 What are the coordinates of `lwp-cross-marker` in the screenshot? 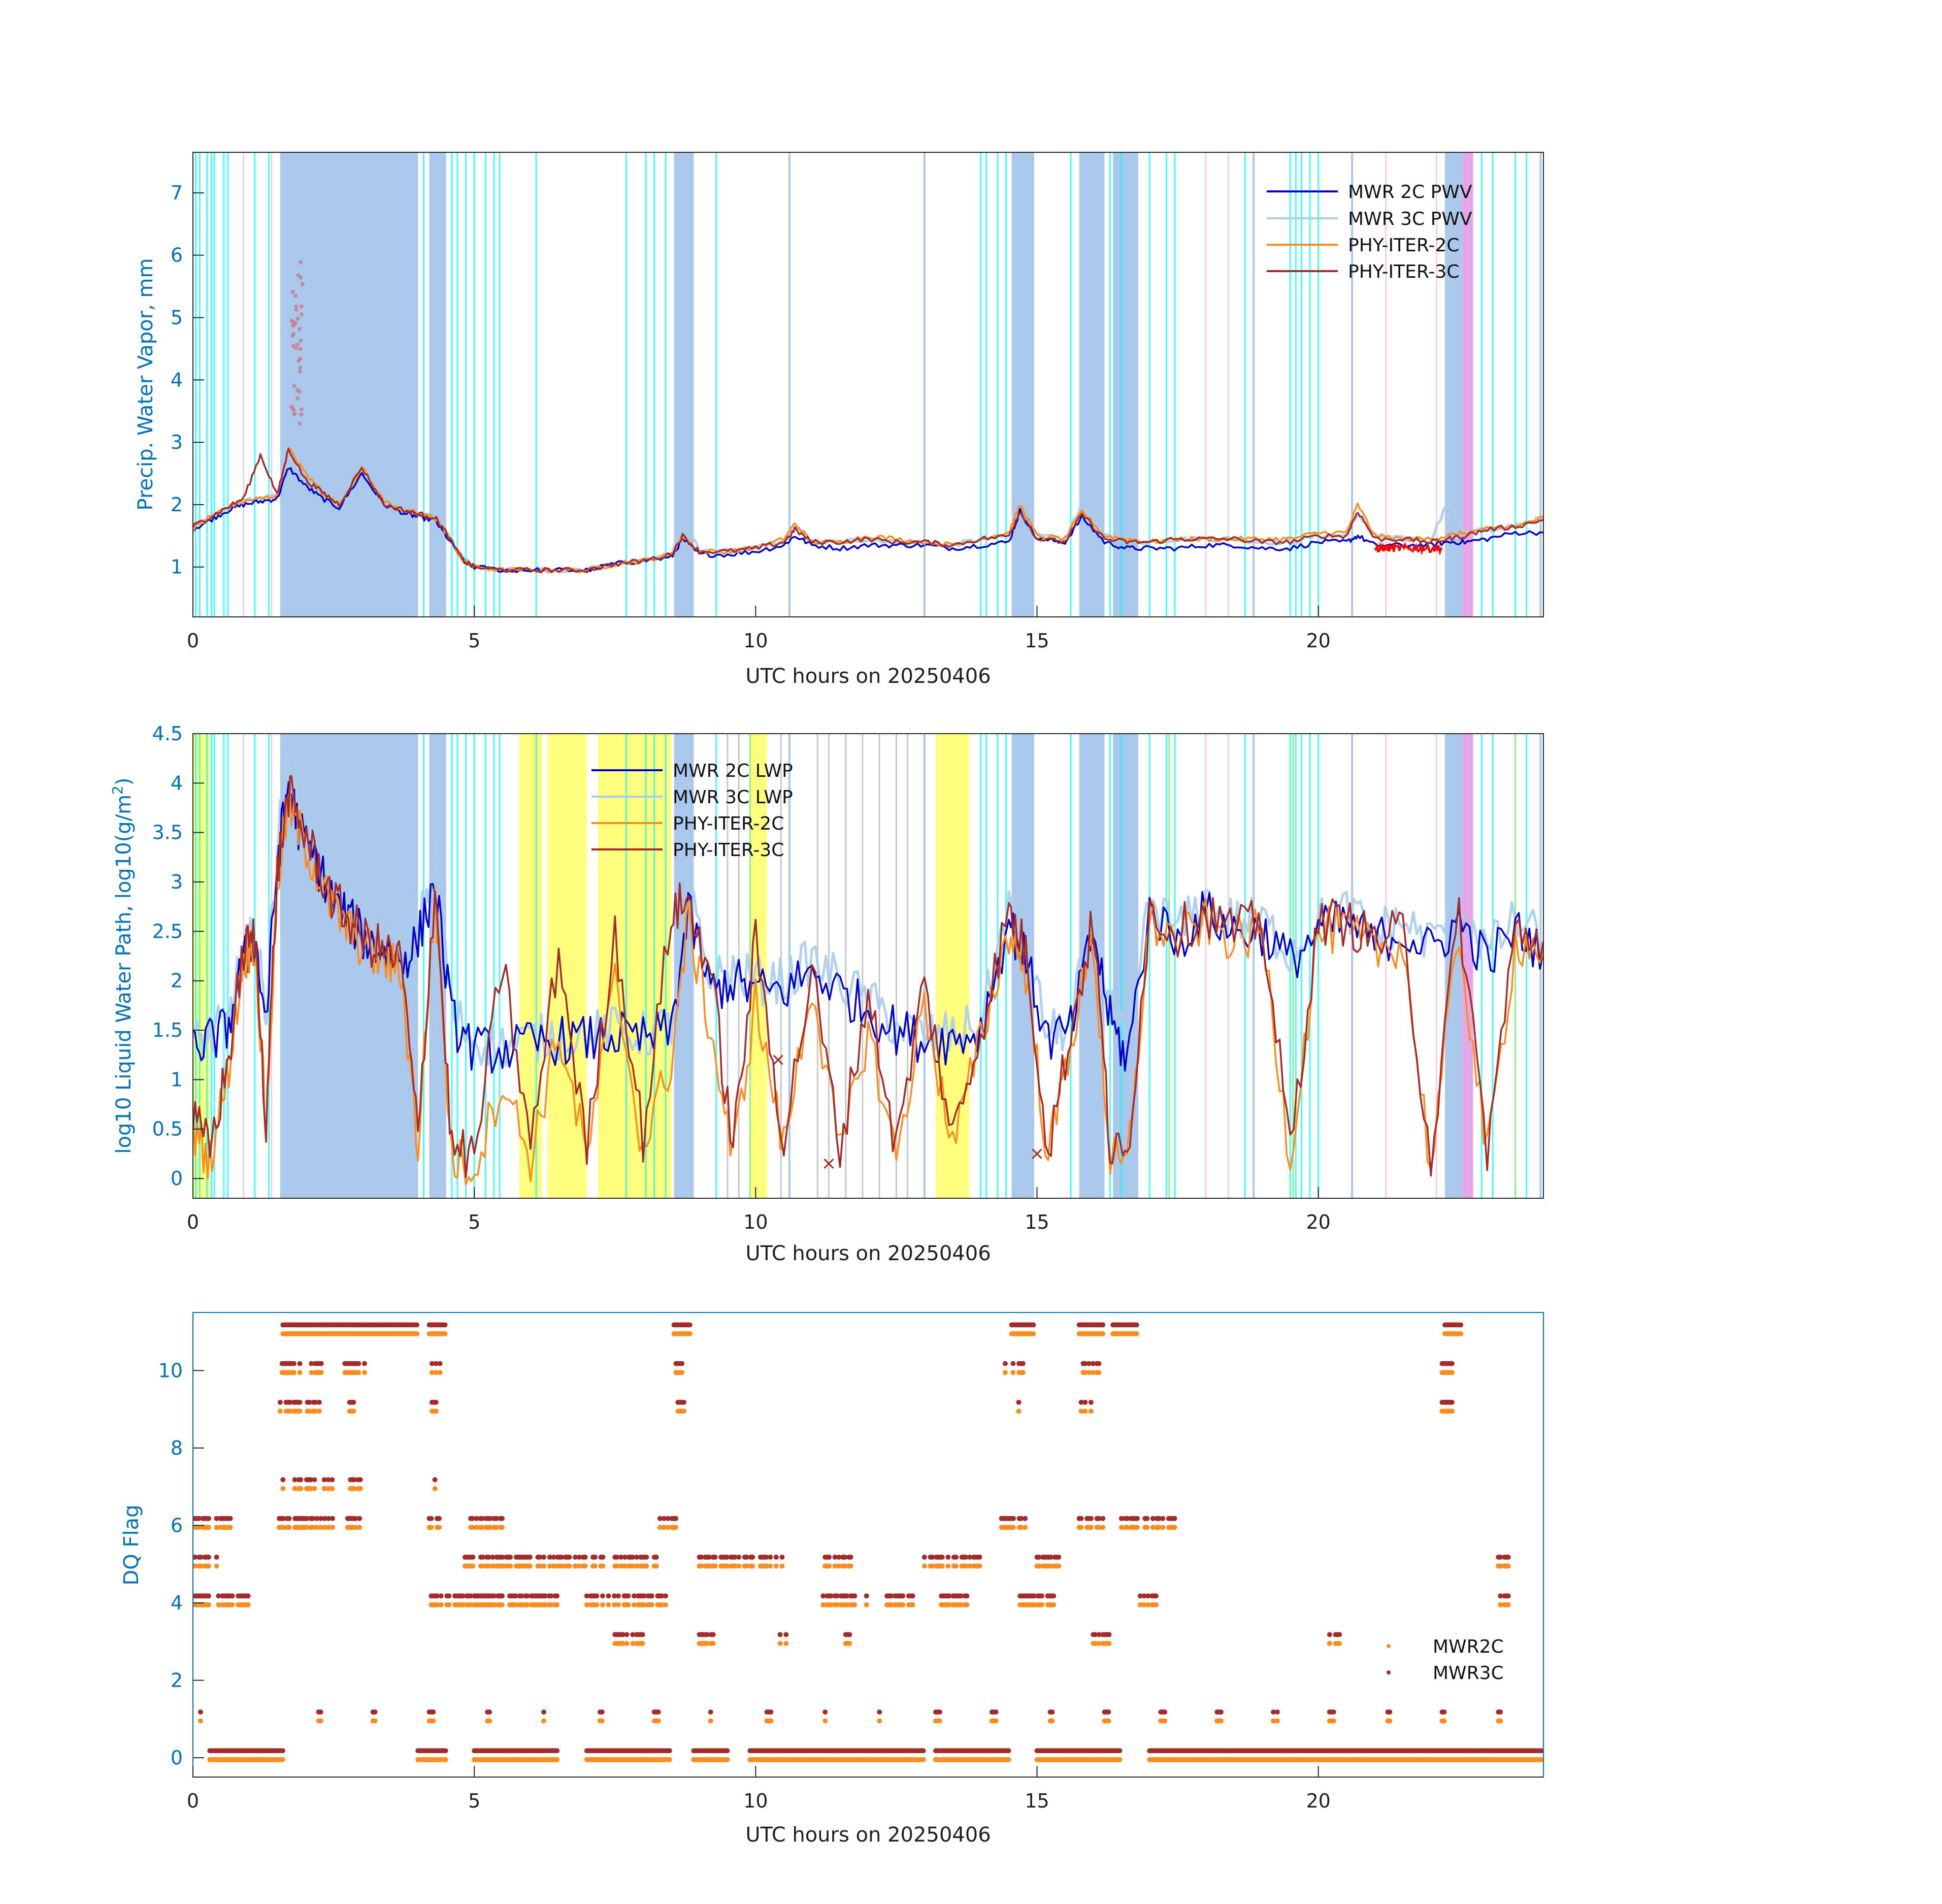 It's located at (778, 1060).